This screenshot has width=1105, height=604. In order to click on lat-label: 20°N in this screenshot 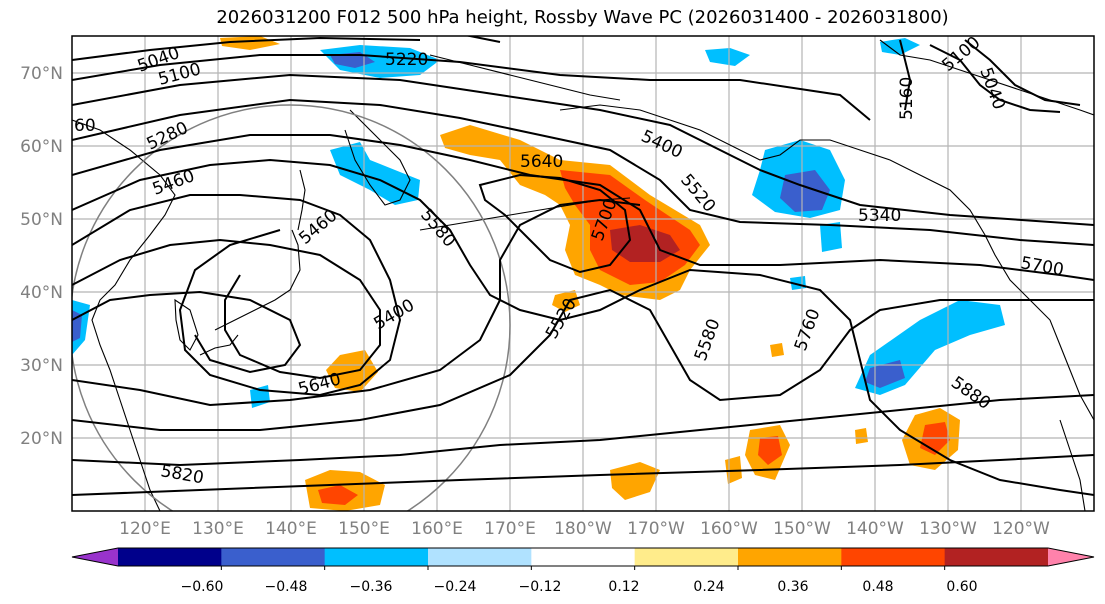, I will do `click(41, 439)`.